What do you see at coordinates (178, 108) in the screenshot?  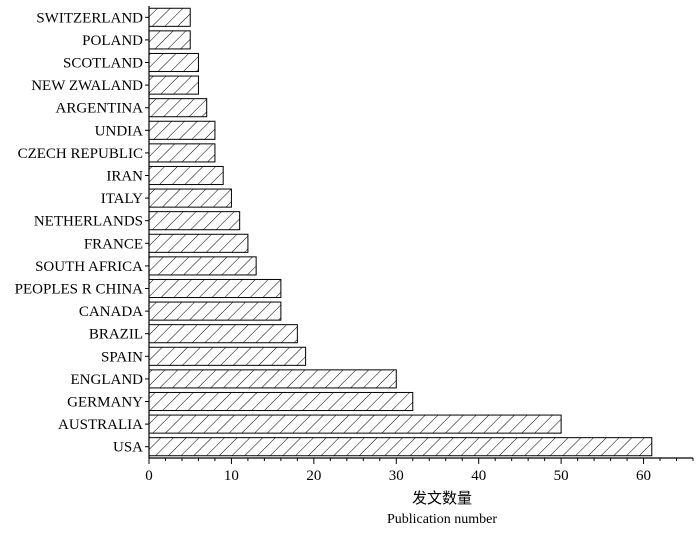 I see `bar-argentina` at bounding box center [178, 108].